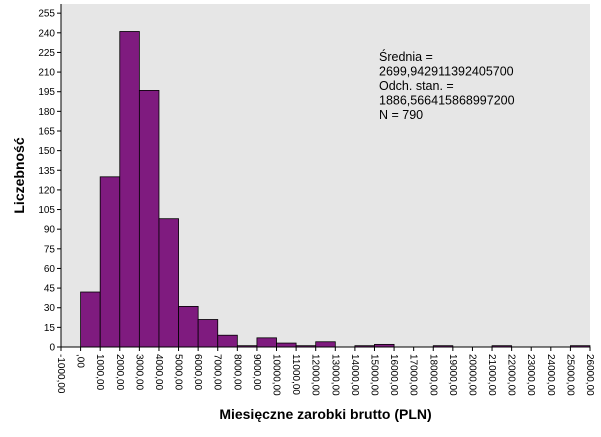  What do you see at coordinates (471, 375) in the screenshot?
I see `x-tick-label: 20000,00` at bounding box center [471, 375].